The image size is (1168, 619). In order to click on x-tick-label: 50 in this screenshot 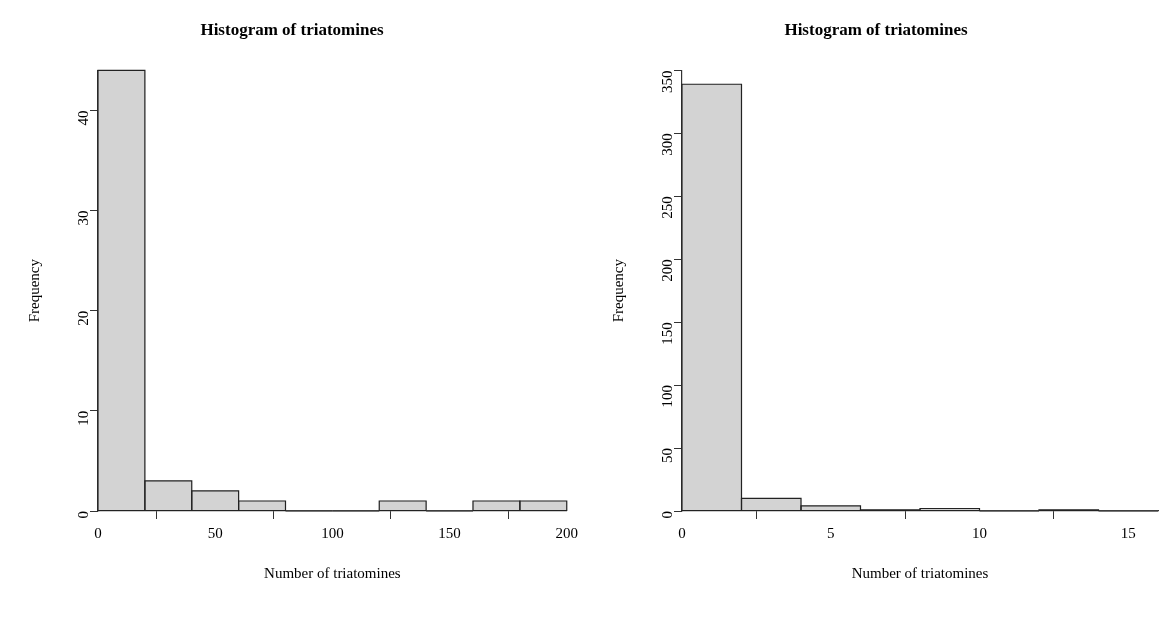, I will do `click(215, 532)`.